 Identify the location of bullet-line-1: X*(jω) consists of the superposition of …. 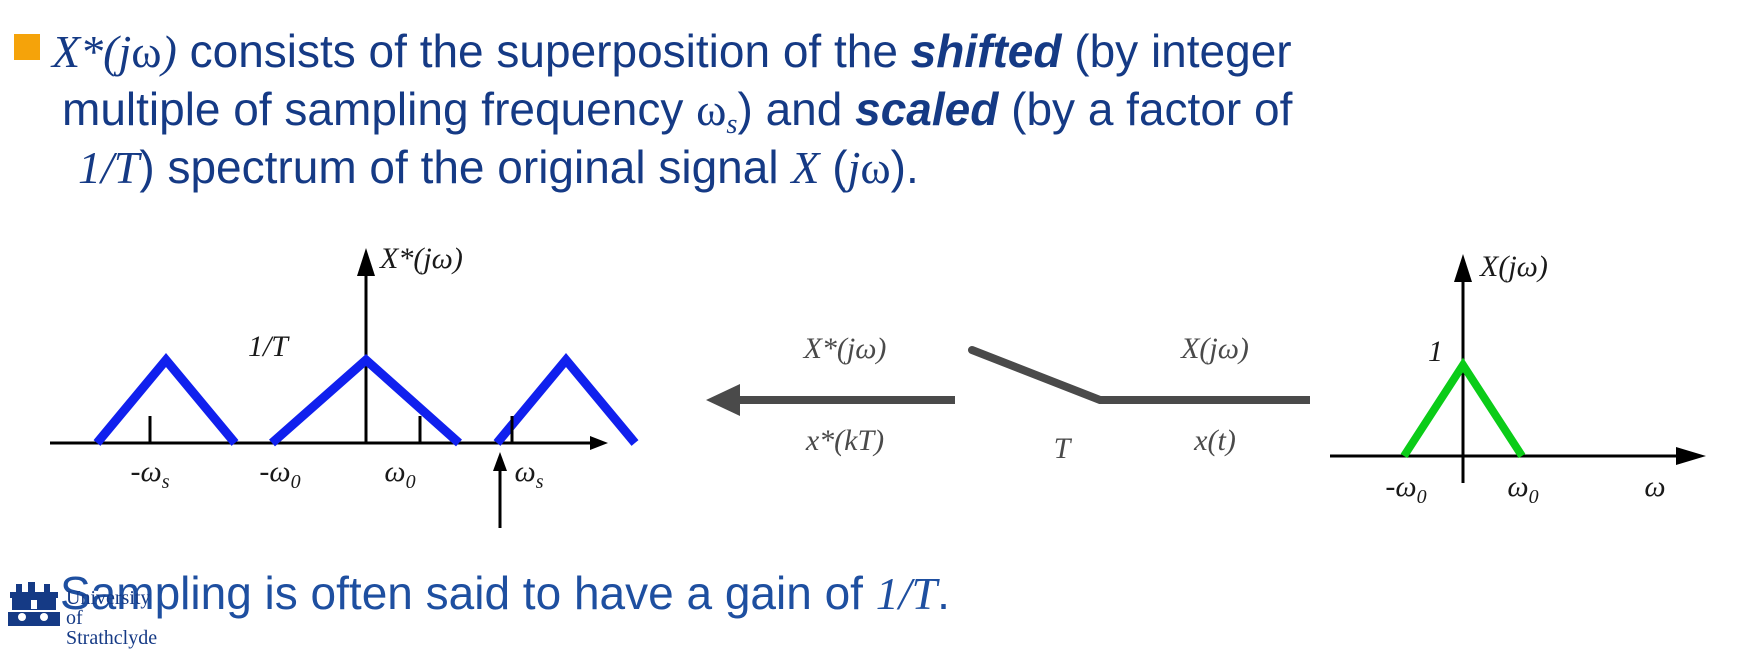
(672, 51).